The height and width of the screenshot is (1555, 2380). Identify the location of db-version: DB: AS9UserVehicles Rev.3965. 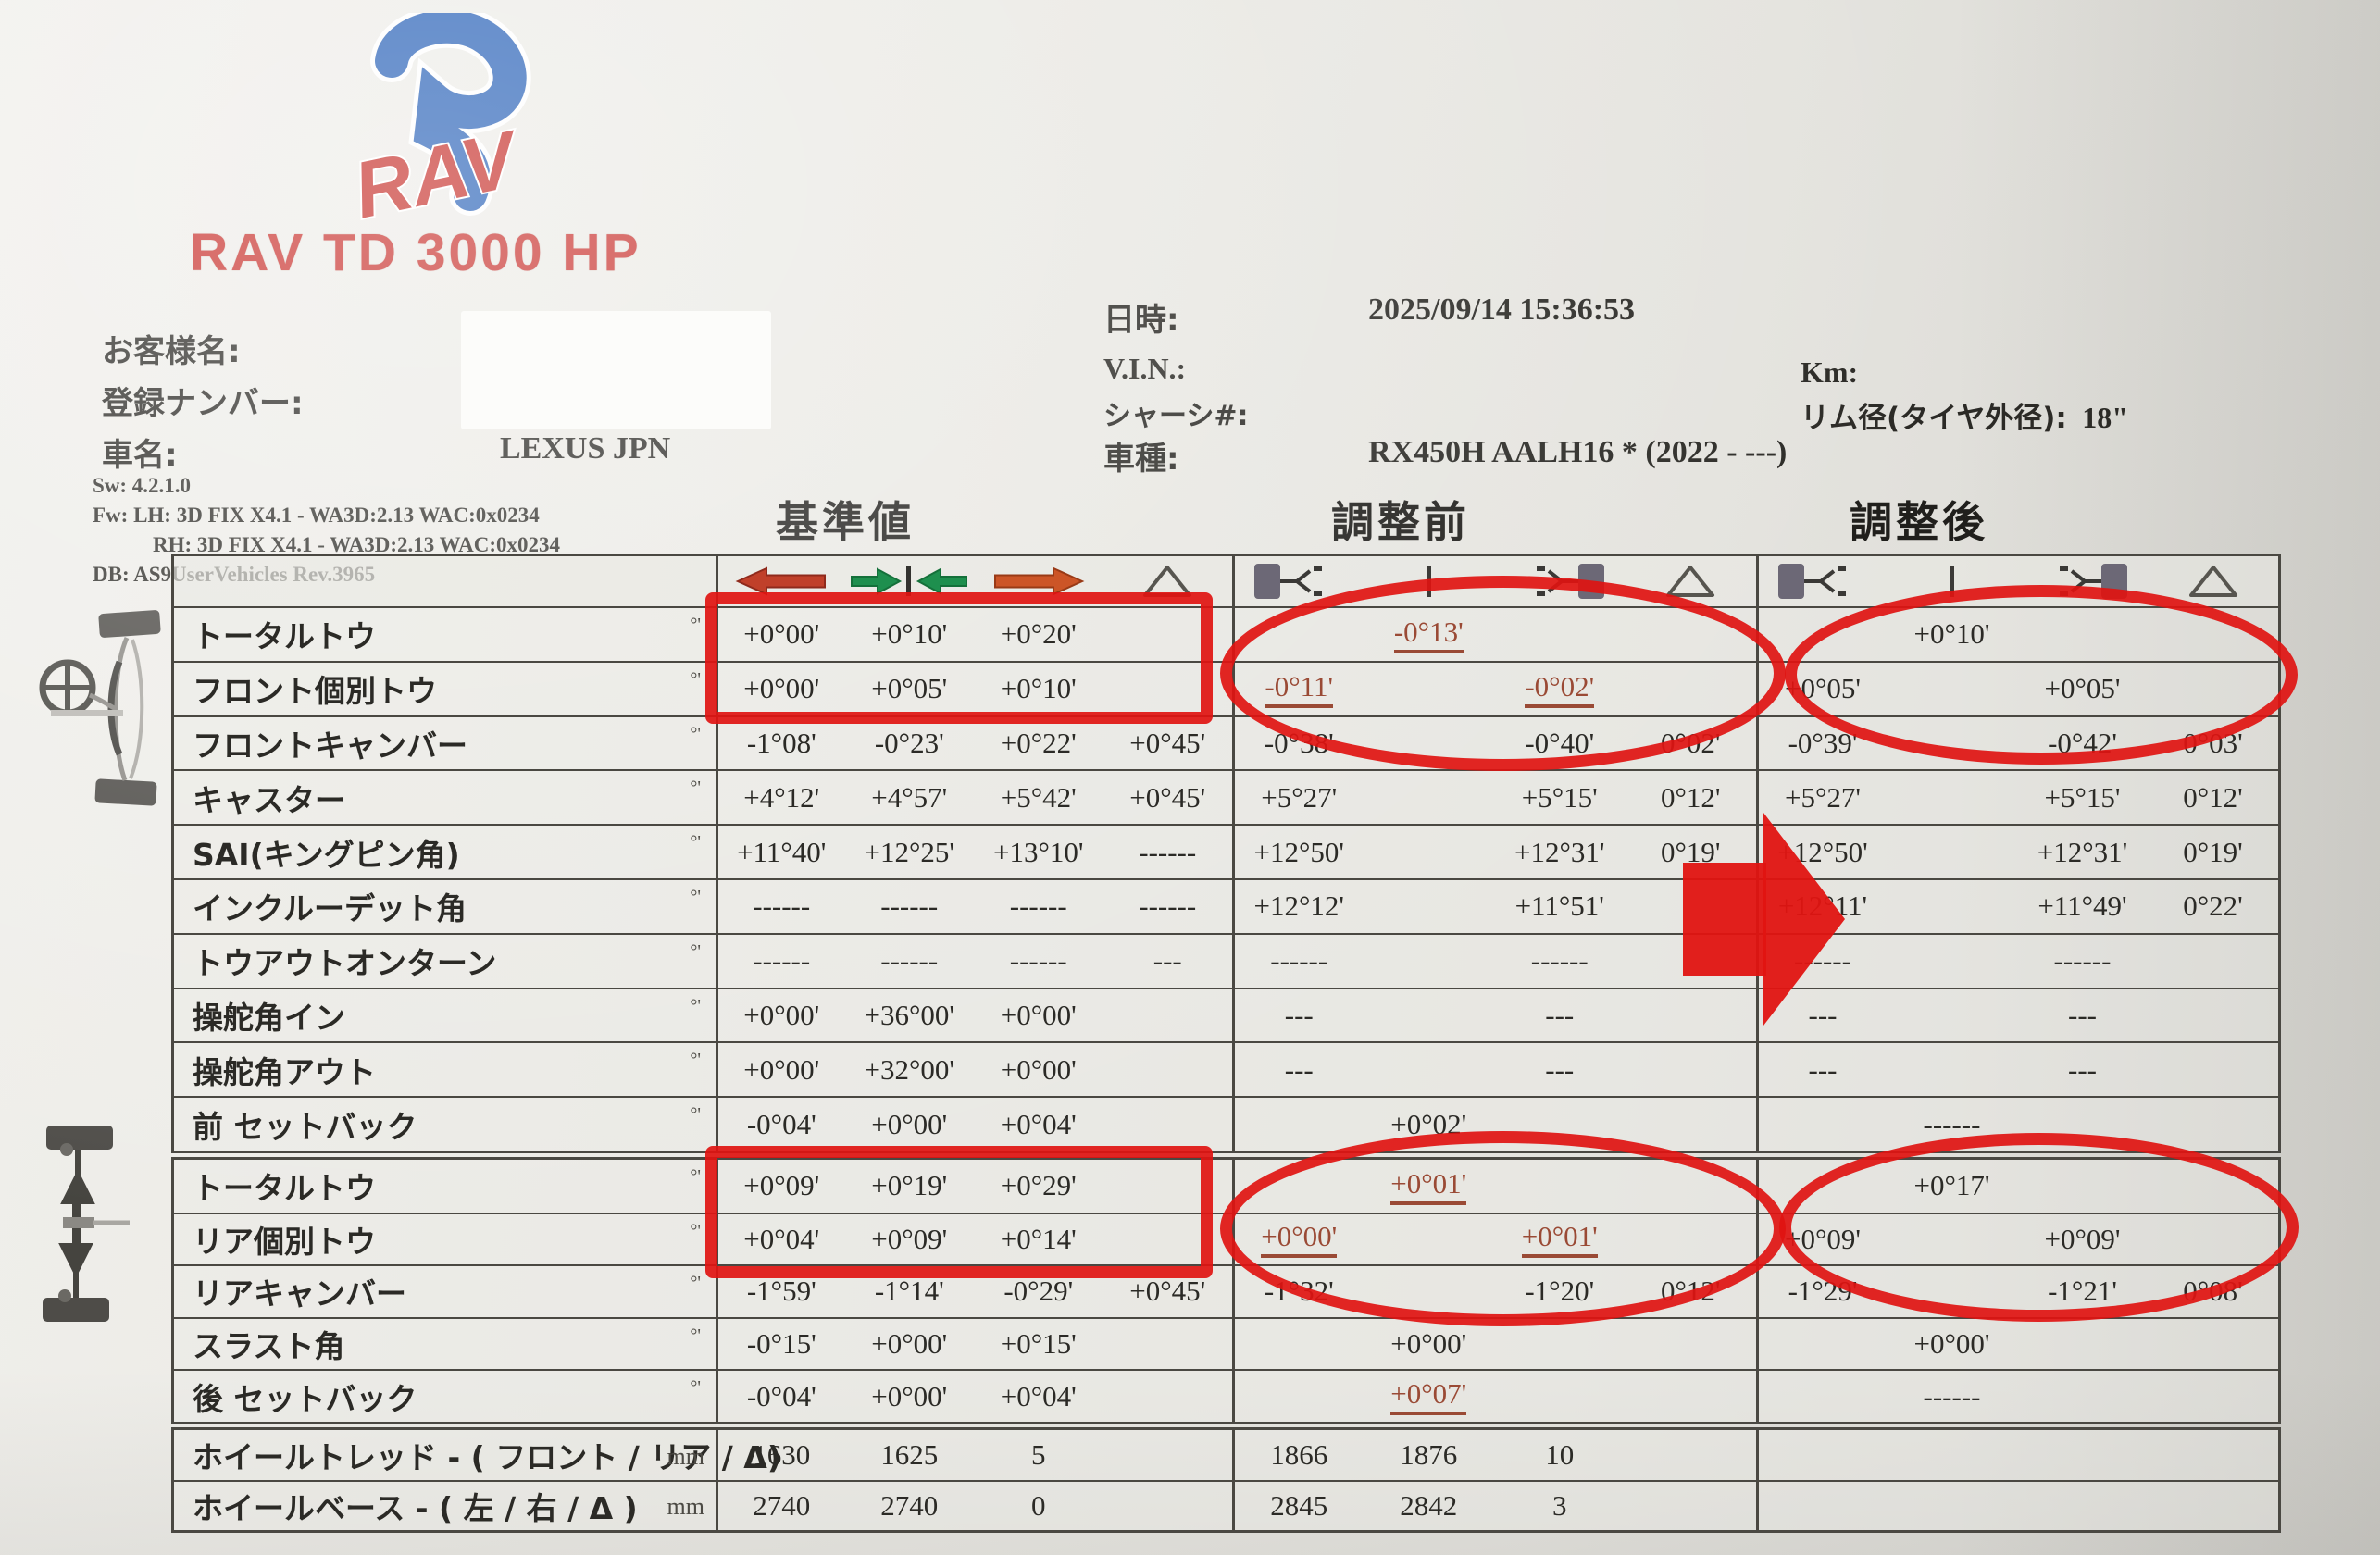
(234, 575).